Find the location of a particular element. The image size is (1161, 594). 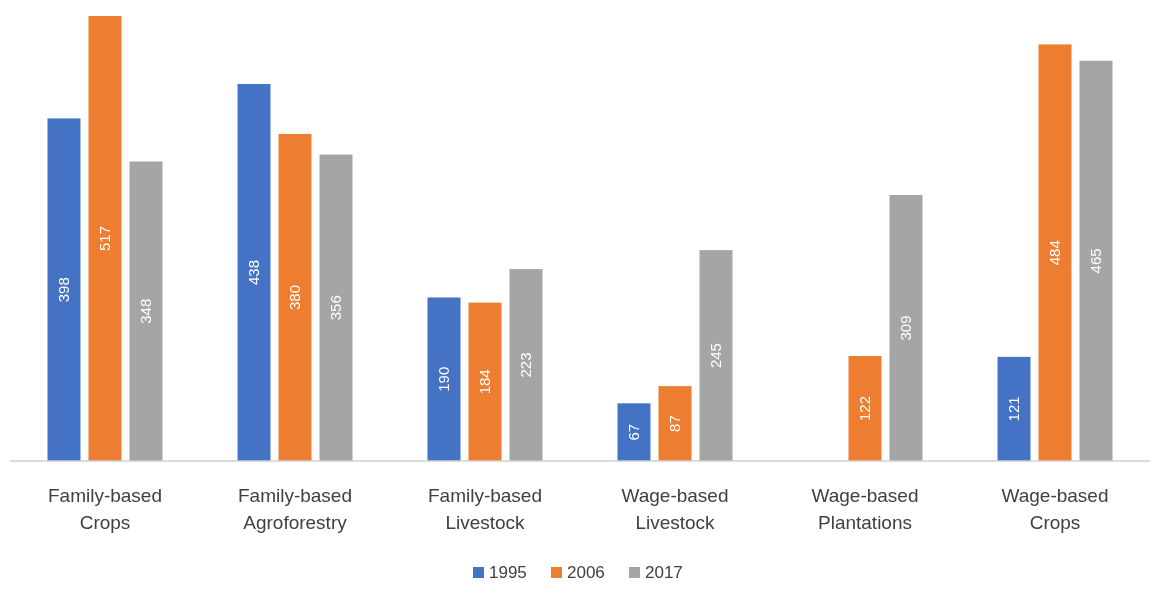

data-label: 245 is located at coordinates (716, 356).